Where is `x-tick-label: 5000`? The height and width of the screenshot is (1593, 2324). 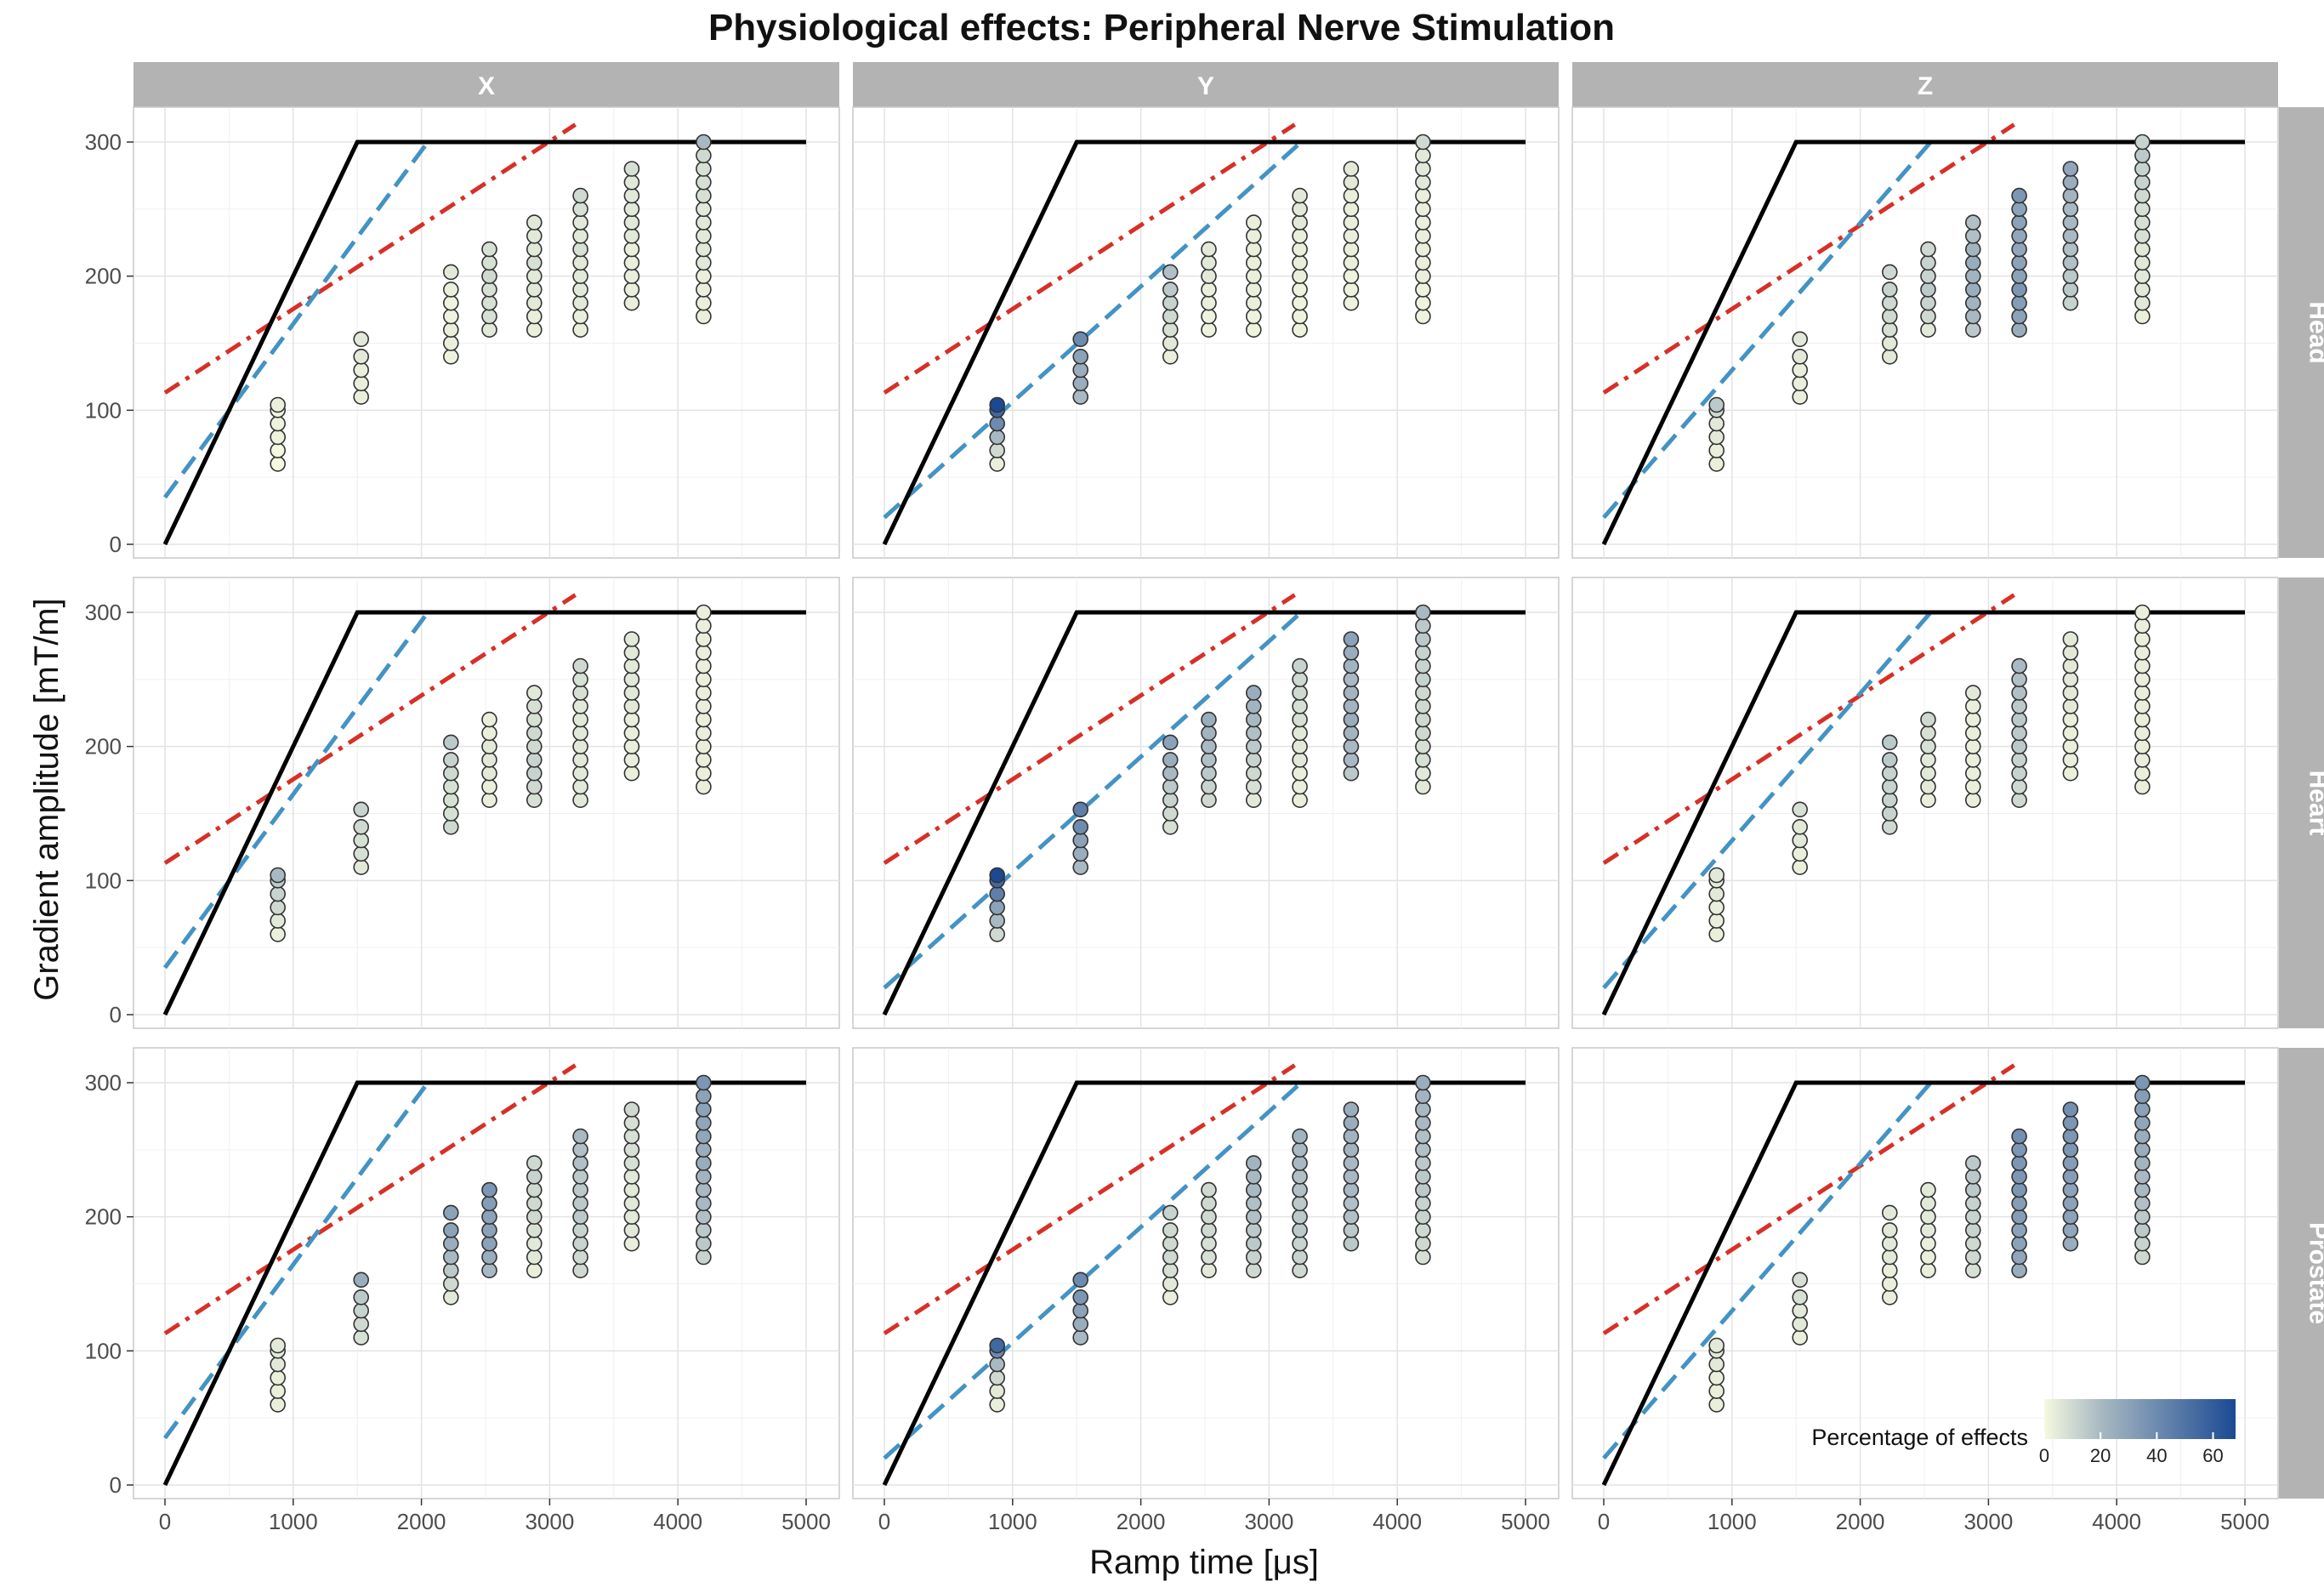 x-tick-label: 5000 is located at coordinates (806, 1521).